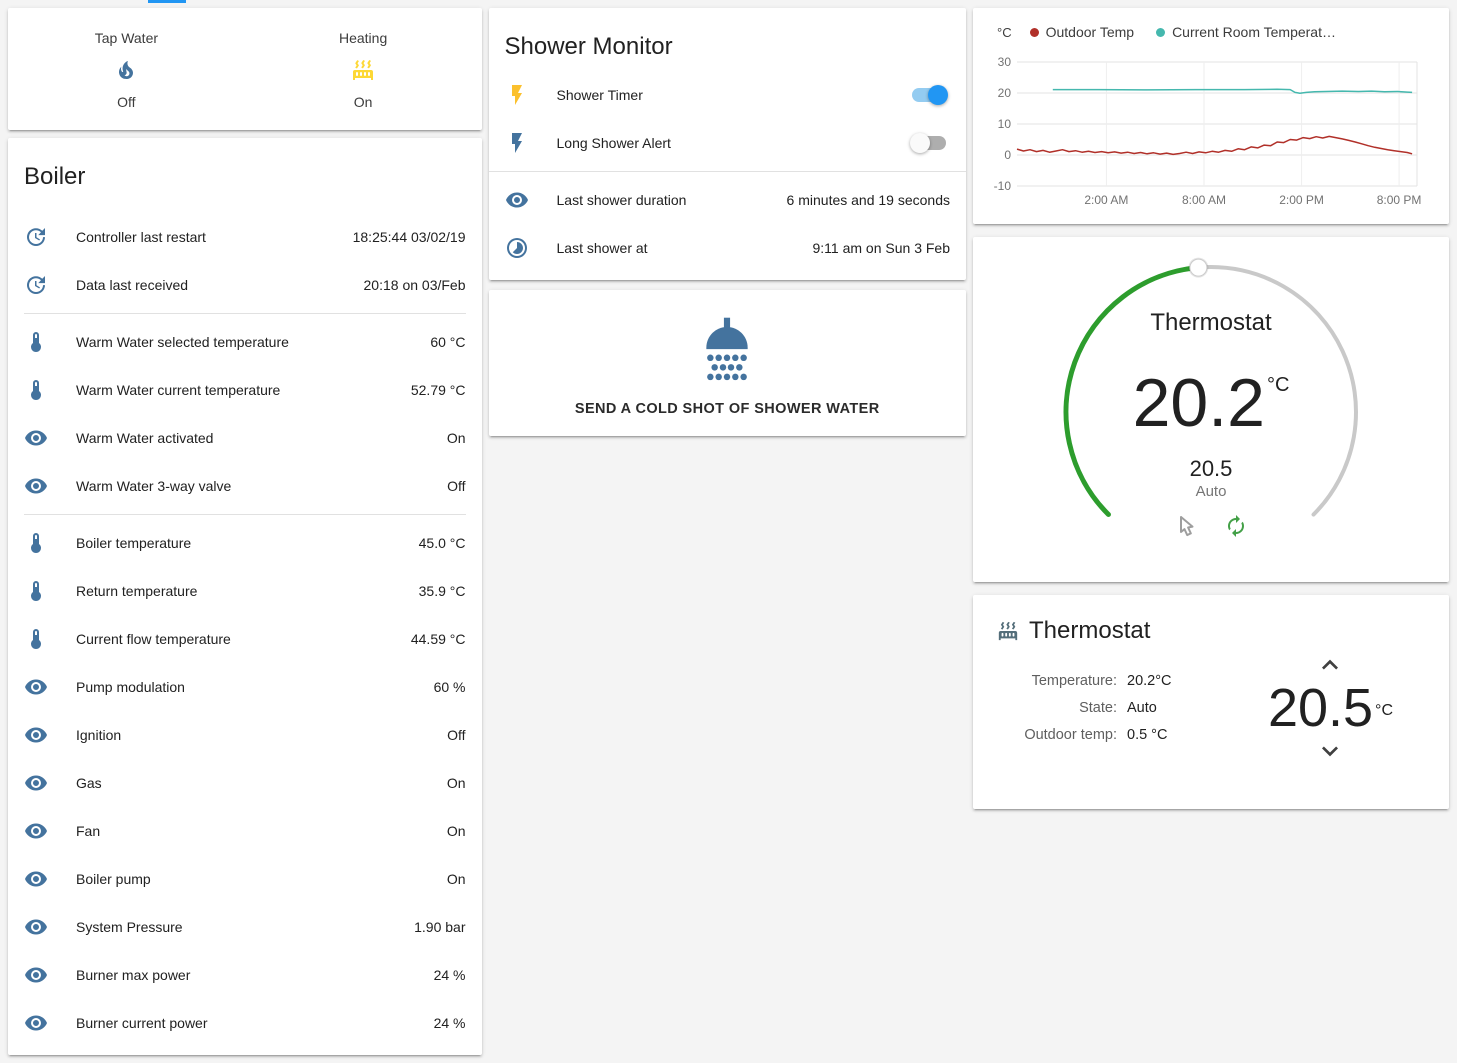 This screenshot has width=1457, height=1063. Describe the element at coordinates (440, 927) in the screenshot. I see `entity-state: 1.90 bar` at that location.